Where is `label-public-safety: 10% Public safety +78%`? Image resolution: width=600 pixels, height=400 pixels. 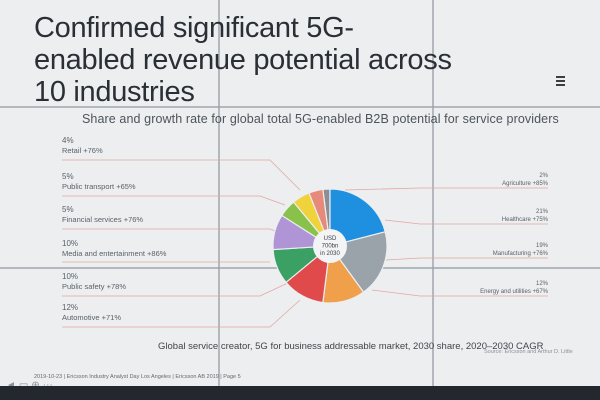 label-public-safety: 10% Public safety +78% is located at coordinates (94, 282).